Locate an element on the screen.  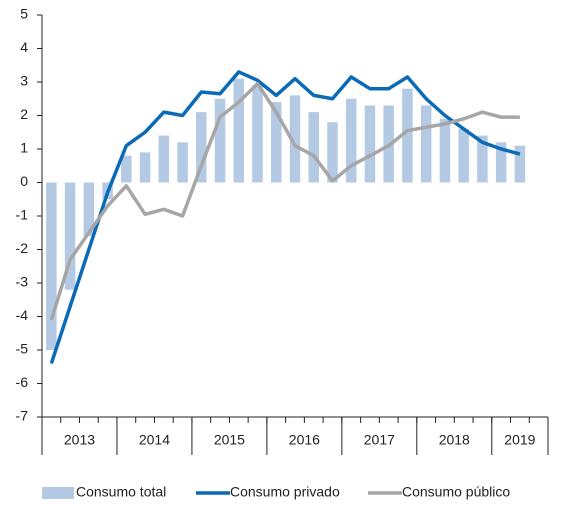
legend-label: Consumo público is located at coordinates (456, 492).